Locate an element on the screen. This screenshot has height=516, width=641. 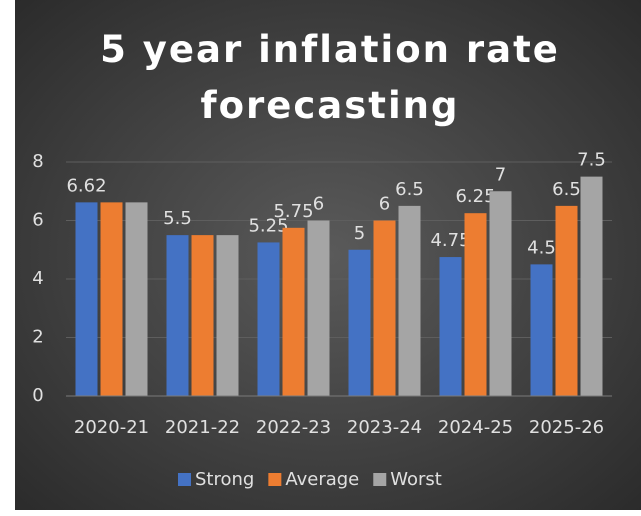
data-label: 5 is located at coordinates (359, 233).